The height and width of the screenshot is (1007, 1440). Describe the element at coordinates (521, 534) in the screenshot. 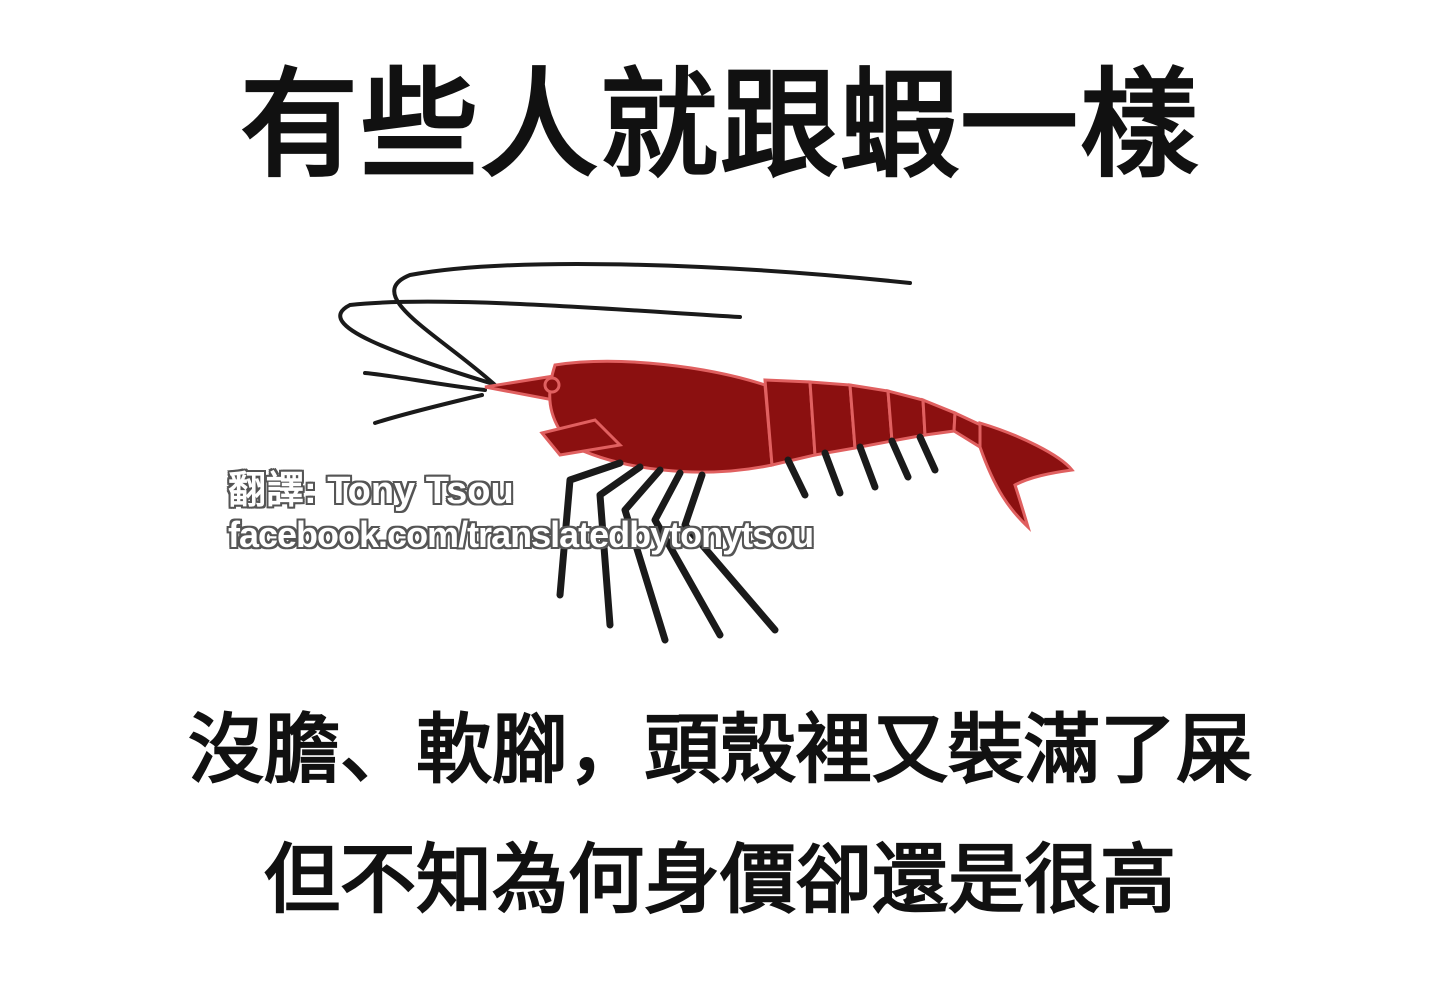

I see `watermark-url: facebook.com/translatedbytonytsou` at that location.